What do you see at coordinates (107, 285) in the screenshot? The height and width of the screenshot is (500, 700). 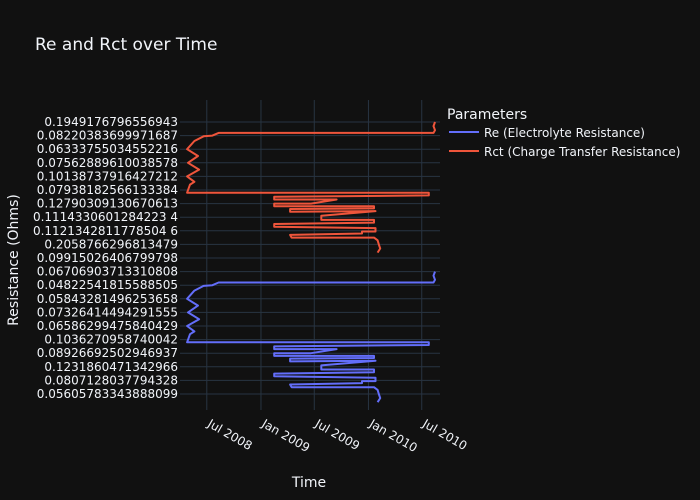 I see `y-tick-label: 0.04822541815588505` at bounding box center [107, 285].